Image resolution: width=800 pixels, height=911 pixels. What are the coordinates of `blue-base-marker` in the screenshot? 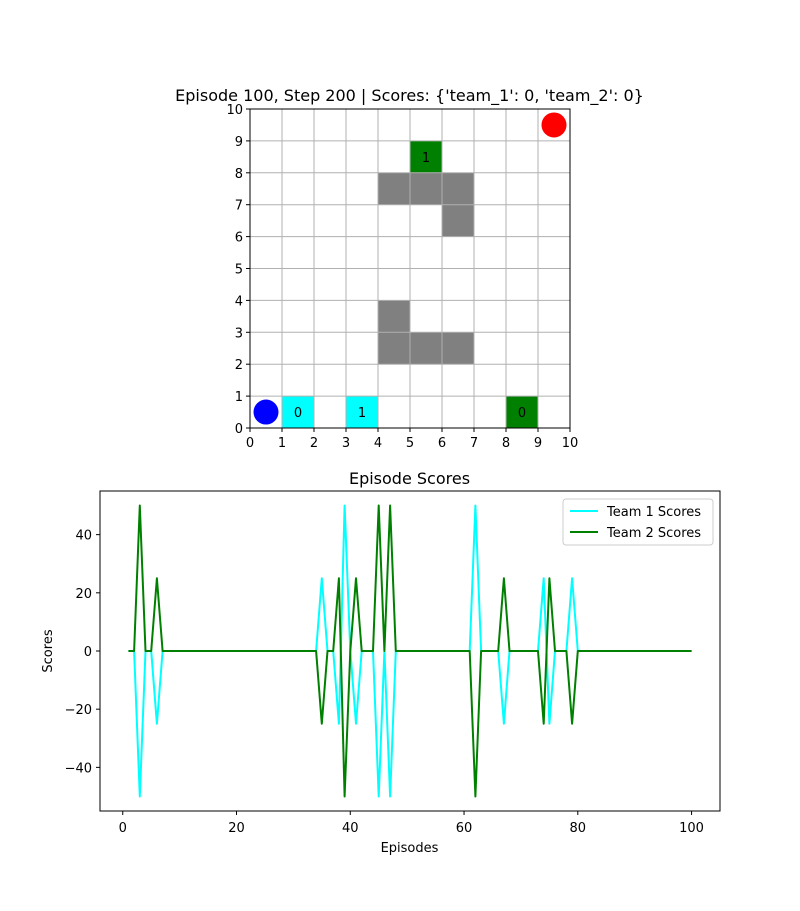 It's located at (266, 412).